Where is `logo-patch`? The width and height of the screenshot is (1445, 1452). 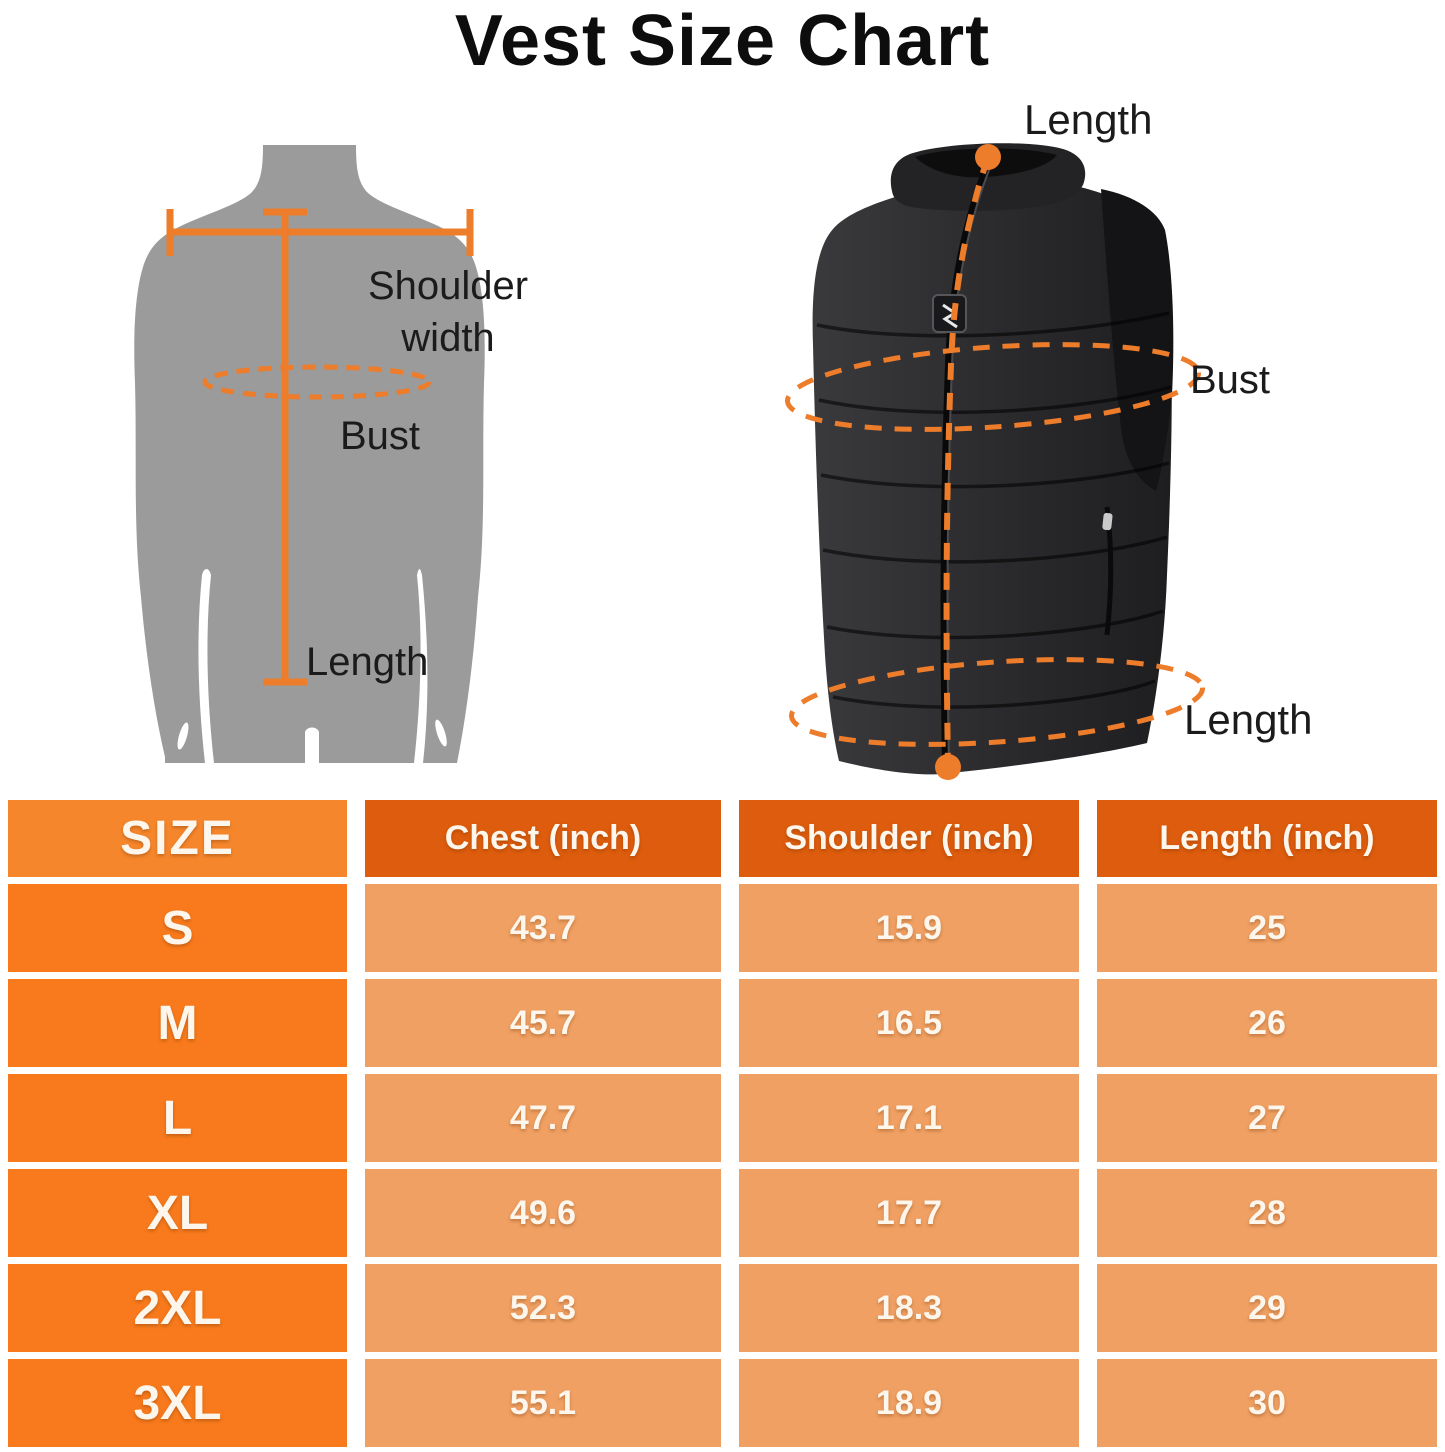 logo-patch is located at coordinates (949, 313).